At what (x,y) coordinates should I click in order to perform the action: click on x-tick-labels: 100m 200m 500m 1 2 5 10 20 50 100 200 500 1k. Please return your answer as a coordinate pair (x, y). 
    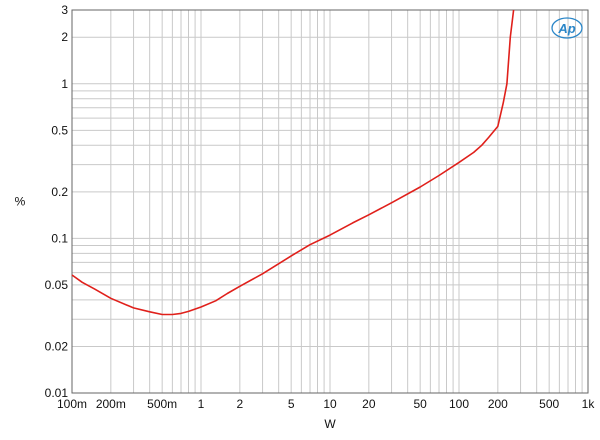
    Looking at the image, I should click on (326, 404).